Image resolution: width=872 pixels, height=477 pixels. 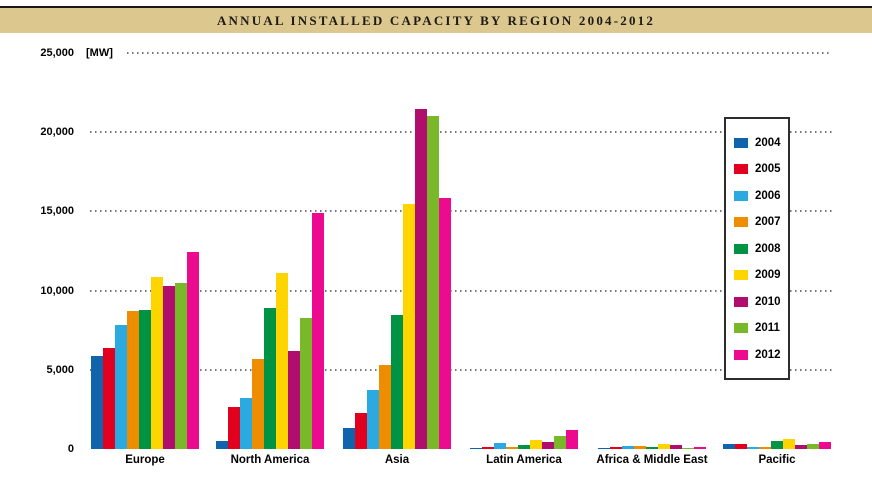 What do you see at coordinates (57, 132) in the screenshot?
I see `y-tick-label-20000: 20,000` at bounding box center [57, 132].